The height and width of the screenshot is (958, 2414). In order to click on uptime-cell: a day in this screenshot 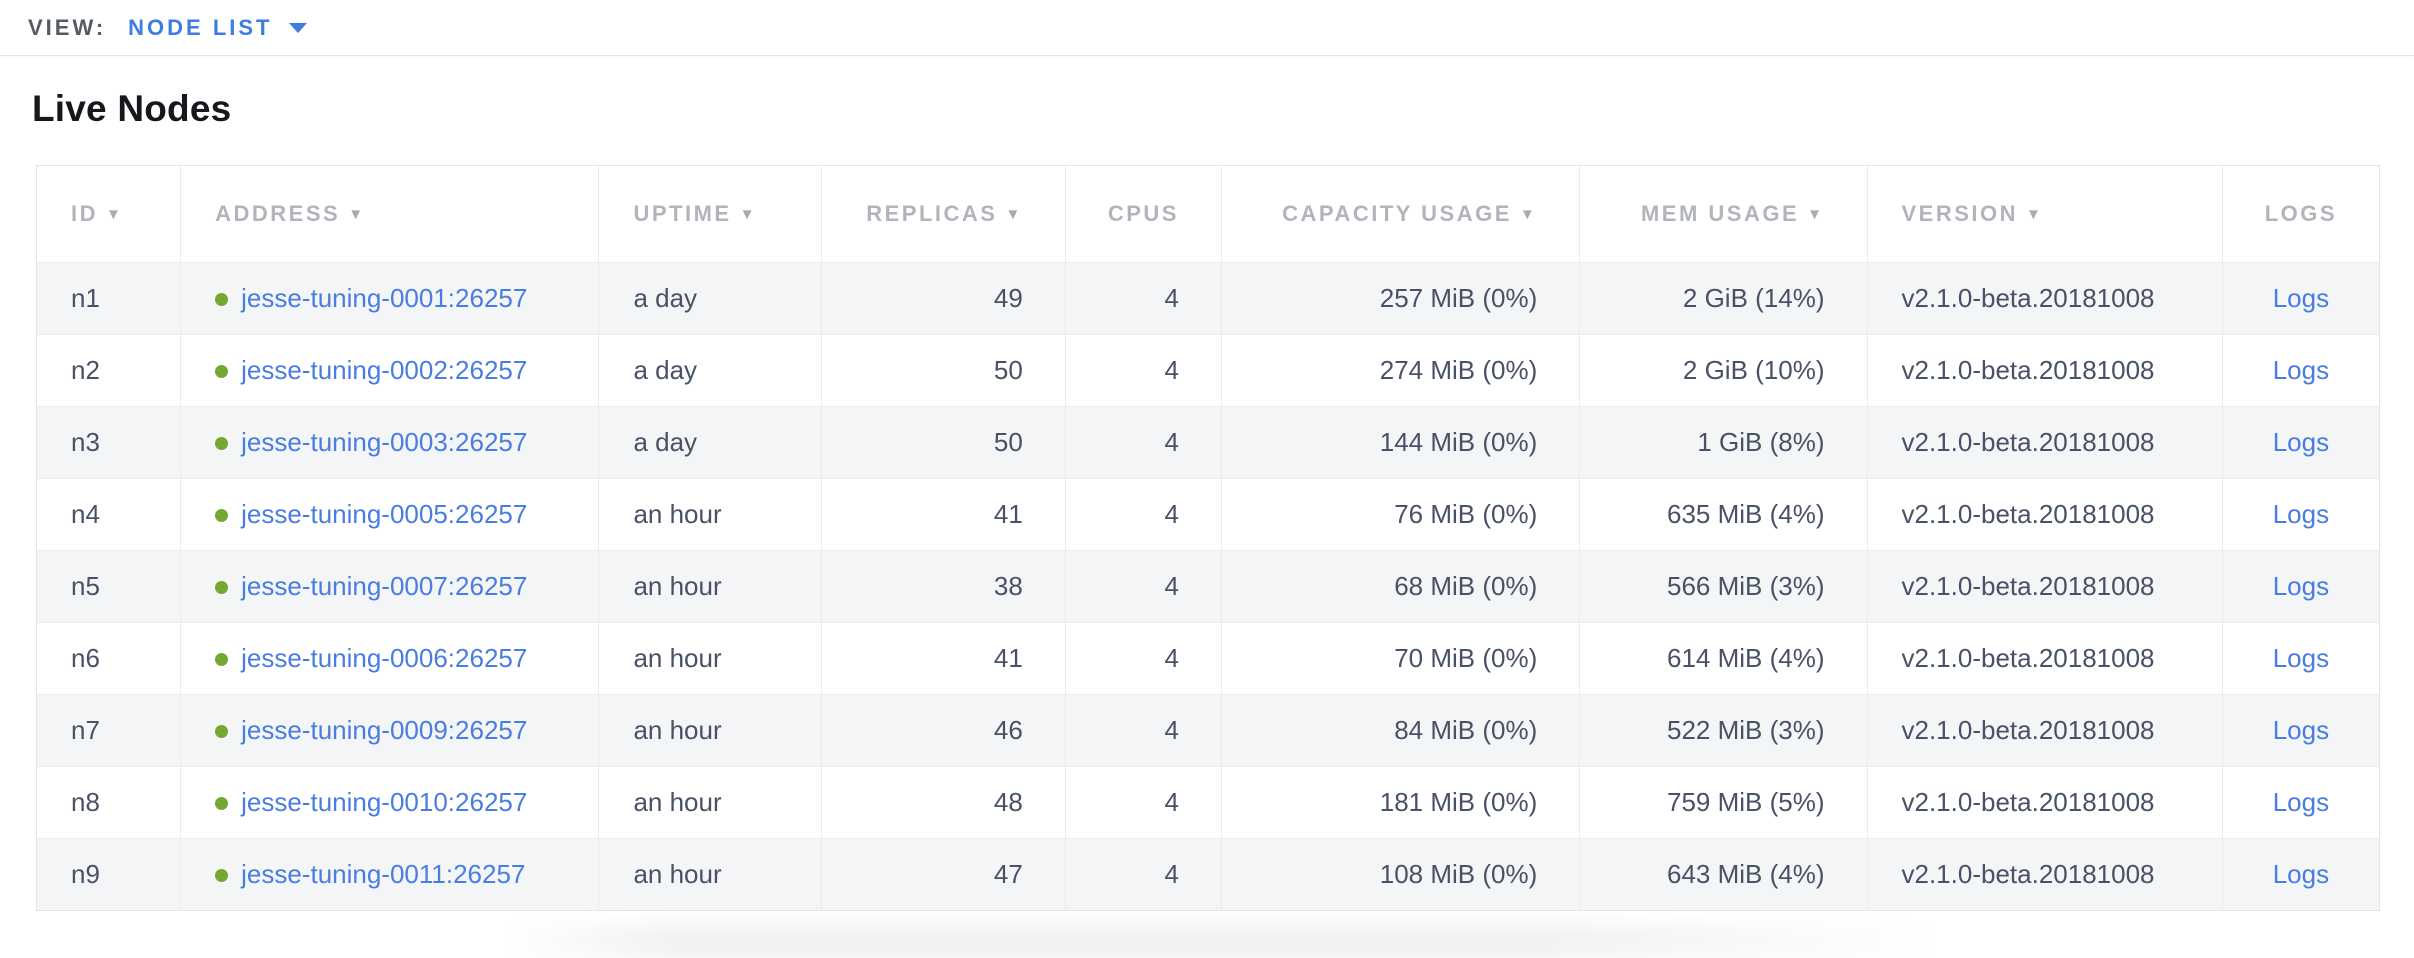, I will do `click(710, 370)`.